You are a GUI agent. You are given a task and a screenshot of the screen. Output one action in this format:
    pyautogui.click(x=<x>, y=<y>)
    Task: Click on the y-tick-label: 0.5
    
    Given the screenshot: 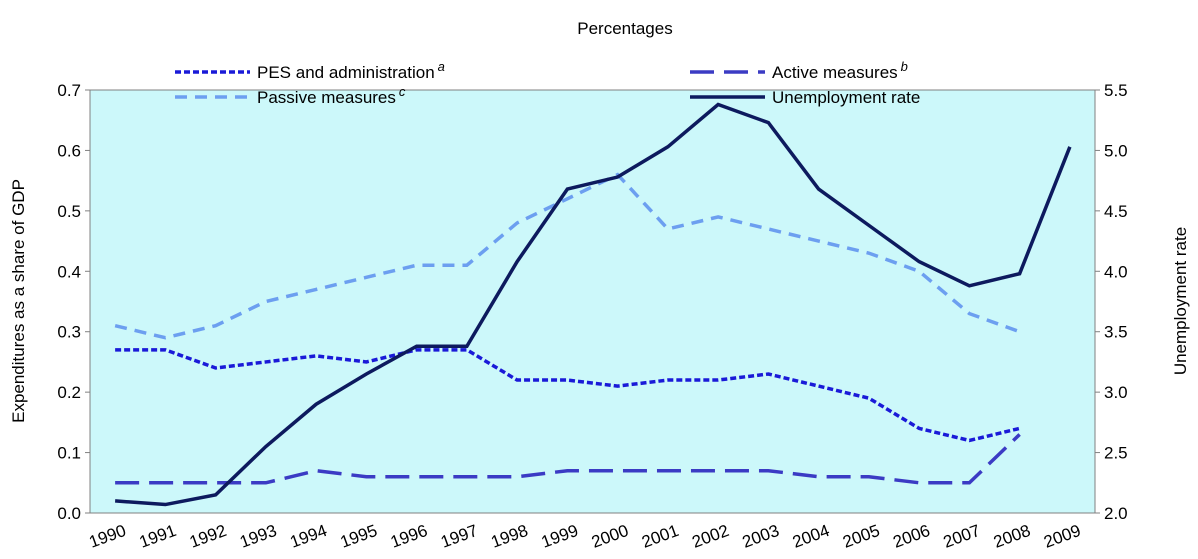 What is the action you would take?
    pyautogui.click(x=69, y=211)
    